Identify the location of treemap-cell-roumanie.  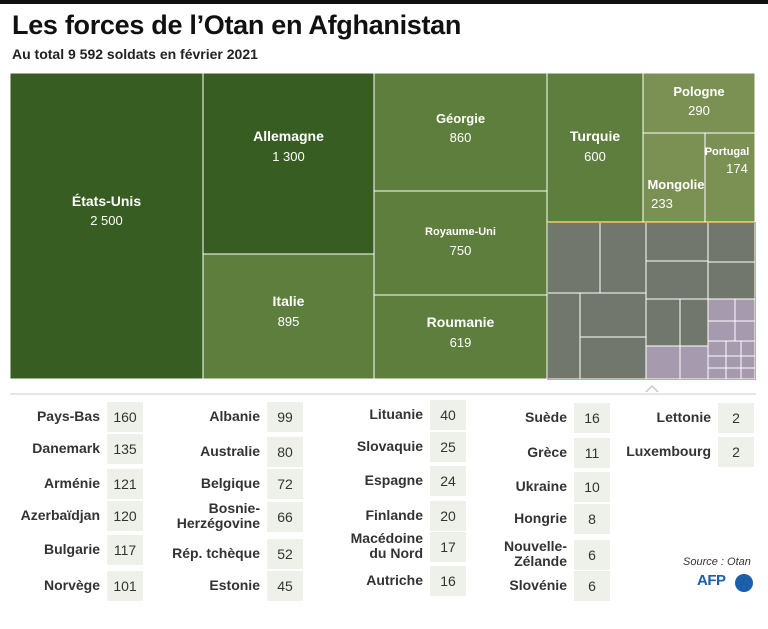
(460, 337).